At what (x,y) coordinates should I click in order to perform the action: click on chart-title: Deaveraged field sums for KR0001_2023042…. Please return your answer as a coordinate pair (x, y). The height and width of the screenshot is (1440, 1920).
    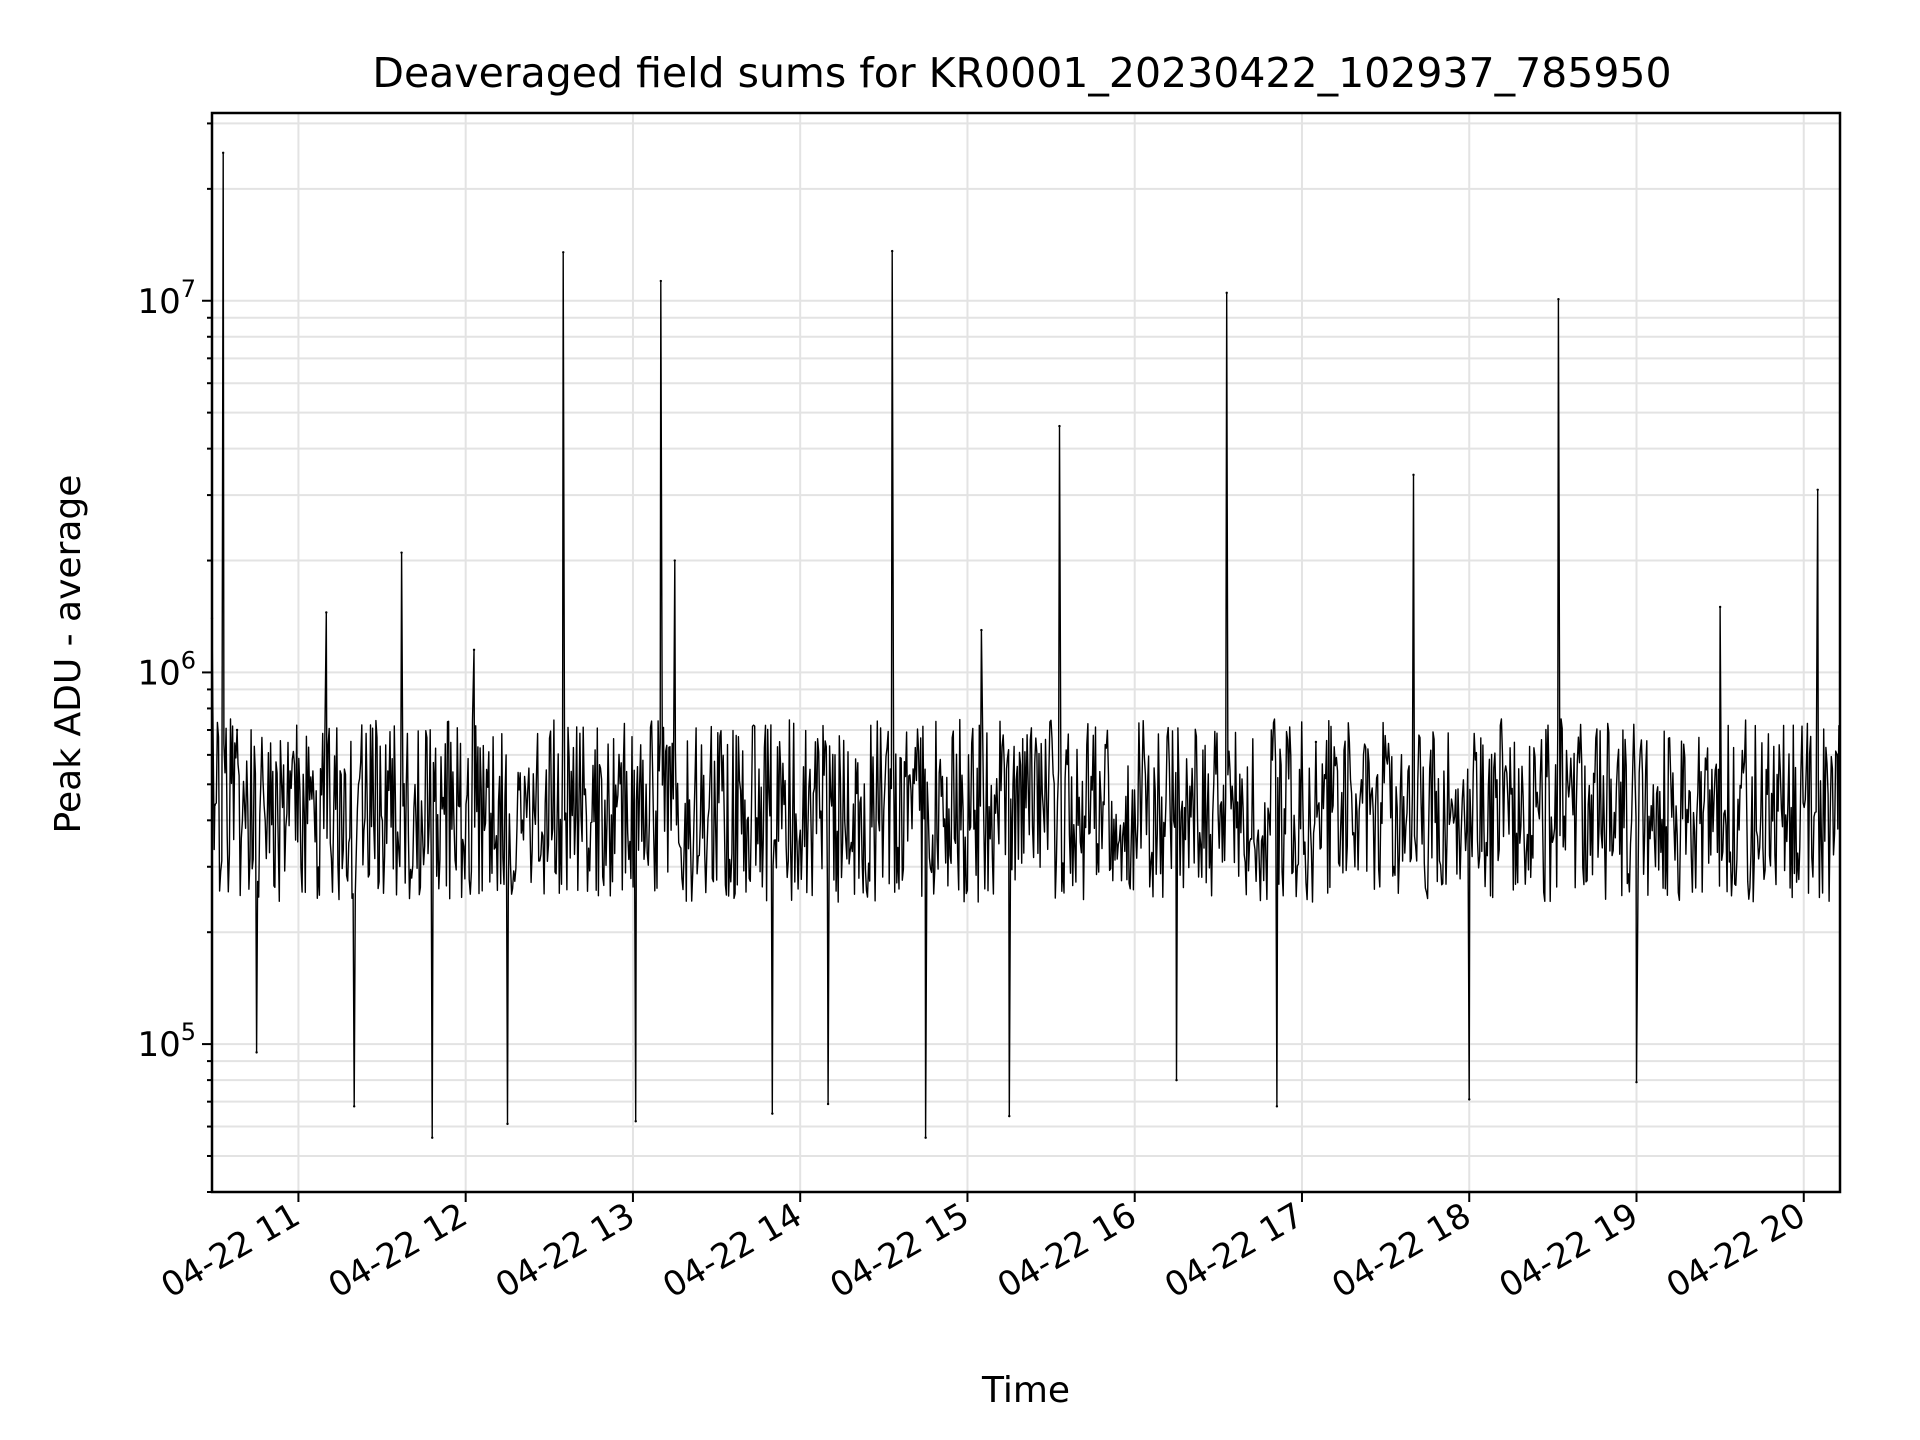
    Looking at the image, I should click on (1021, 73).